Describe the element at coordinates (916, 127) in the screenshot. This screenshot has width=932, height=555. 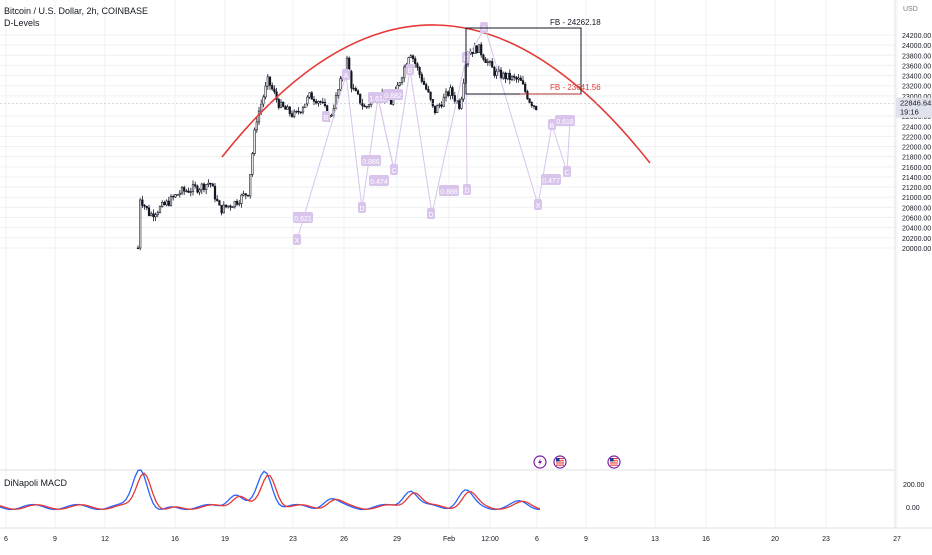
I see `price-tick-label: 22400.00` at that location.